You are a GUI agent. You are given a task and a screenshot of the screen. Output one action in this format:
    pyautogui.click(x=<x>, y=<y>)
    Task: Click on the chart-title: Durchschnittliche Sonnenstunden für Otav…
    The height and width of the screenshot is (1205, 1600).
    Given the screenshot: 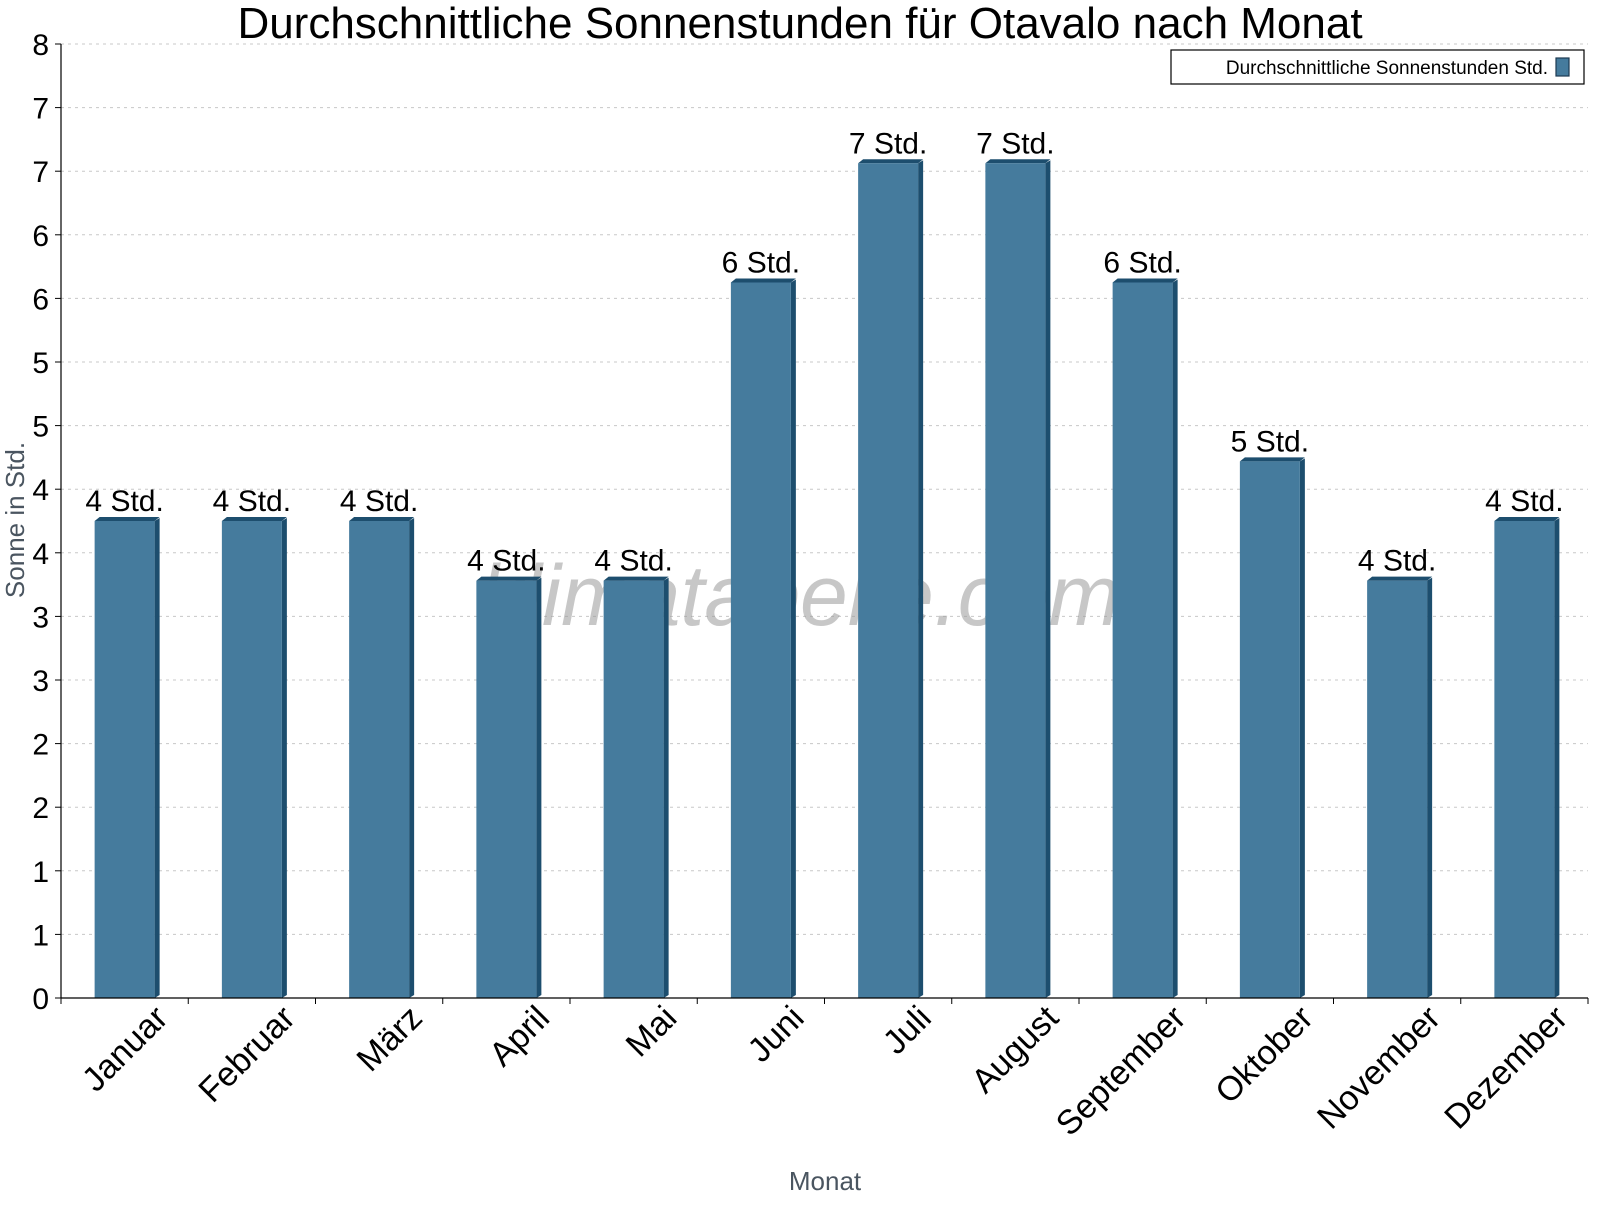 What is the action you would take?
    pyautogui.click(x=799, y=24)
    